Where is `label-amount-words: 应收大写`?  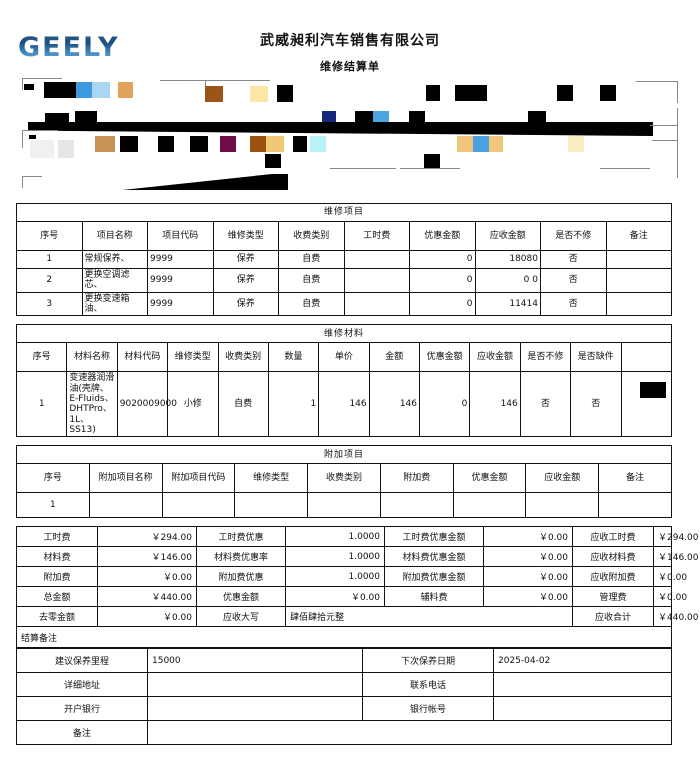 label-amount-words: 应收大写 is located at coordinates (241, 617).